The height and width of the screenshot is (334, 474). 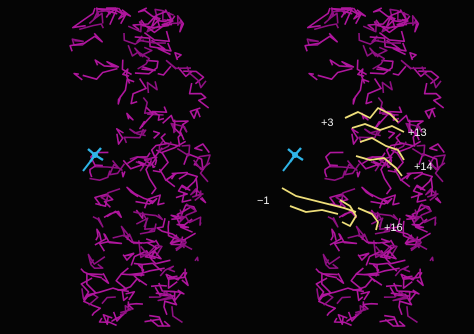 What do you see at coordinates (393, 228) in the screenshot?
I see `residue-label: +16` at bounding box center [393, 228].